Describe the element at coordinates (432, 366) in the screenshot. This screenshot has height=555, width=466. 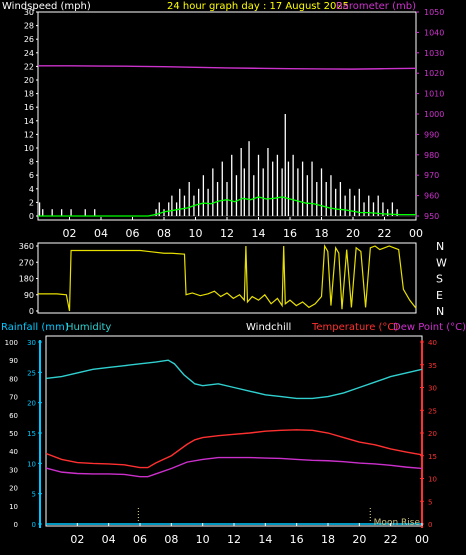
I see `temperature-tick-label: 35` at that location.